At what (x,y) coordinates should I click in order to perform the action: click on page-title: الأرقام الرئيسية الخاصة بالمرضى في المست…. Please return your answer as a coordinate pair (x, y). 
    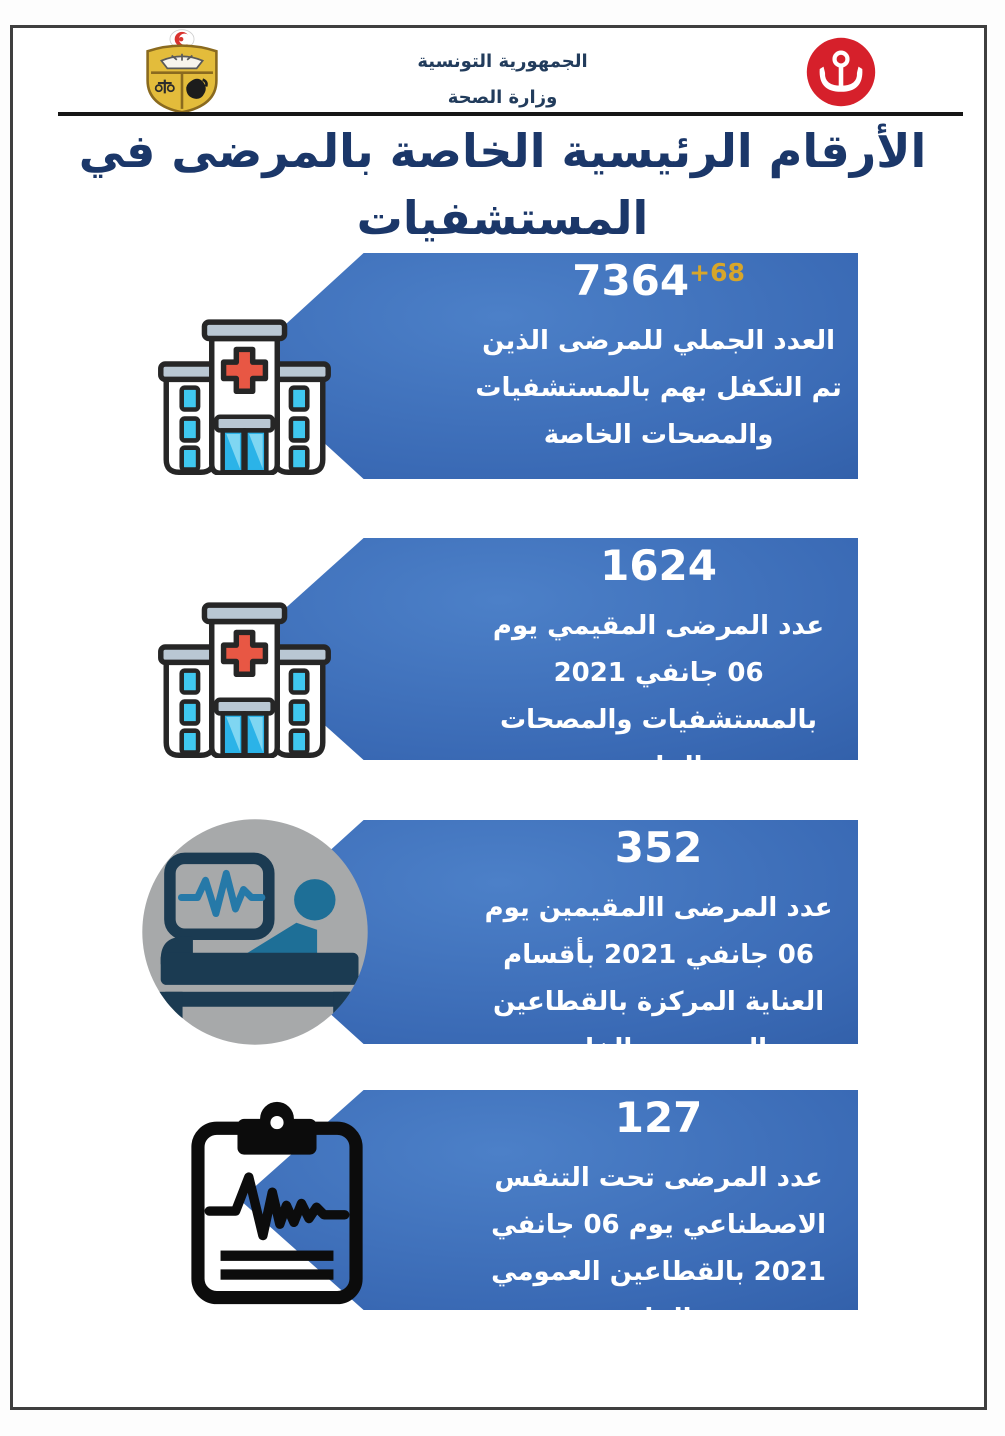
    Looking at the image, I should click on (502, 184).